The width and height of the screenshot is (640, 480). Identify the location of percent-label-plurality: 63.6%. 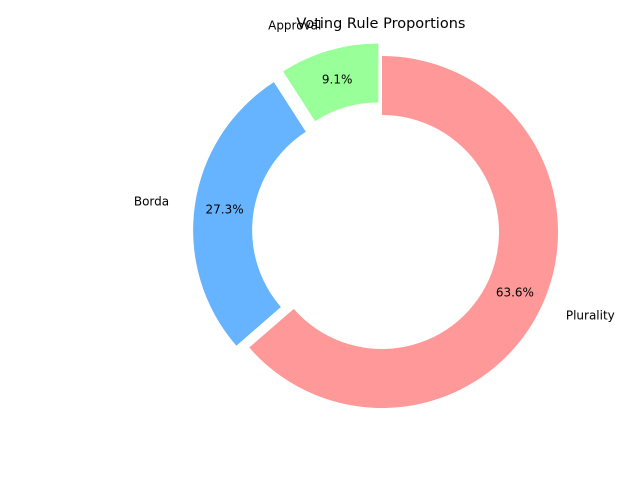
(515, 292).